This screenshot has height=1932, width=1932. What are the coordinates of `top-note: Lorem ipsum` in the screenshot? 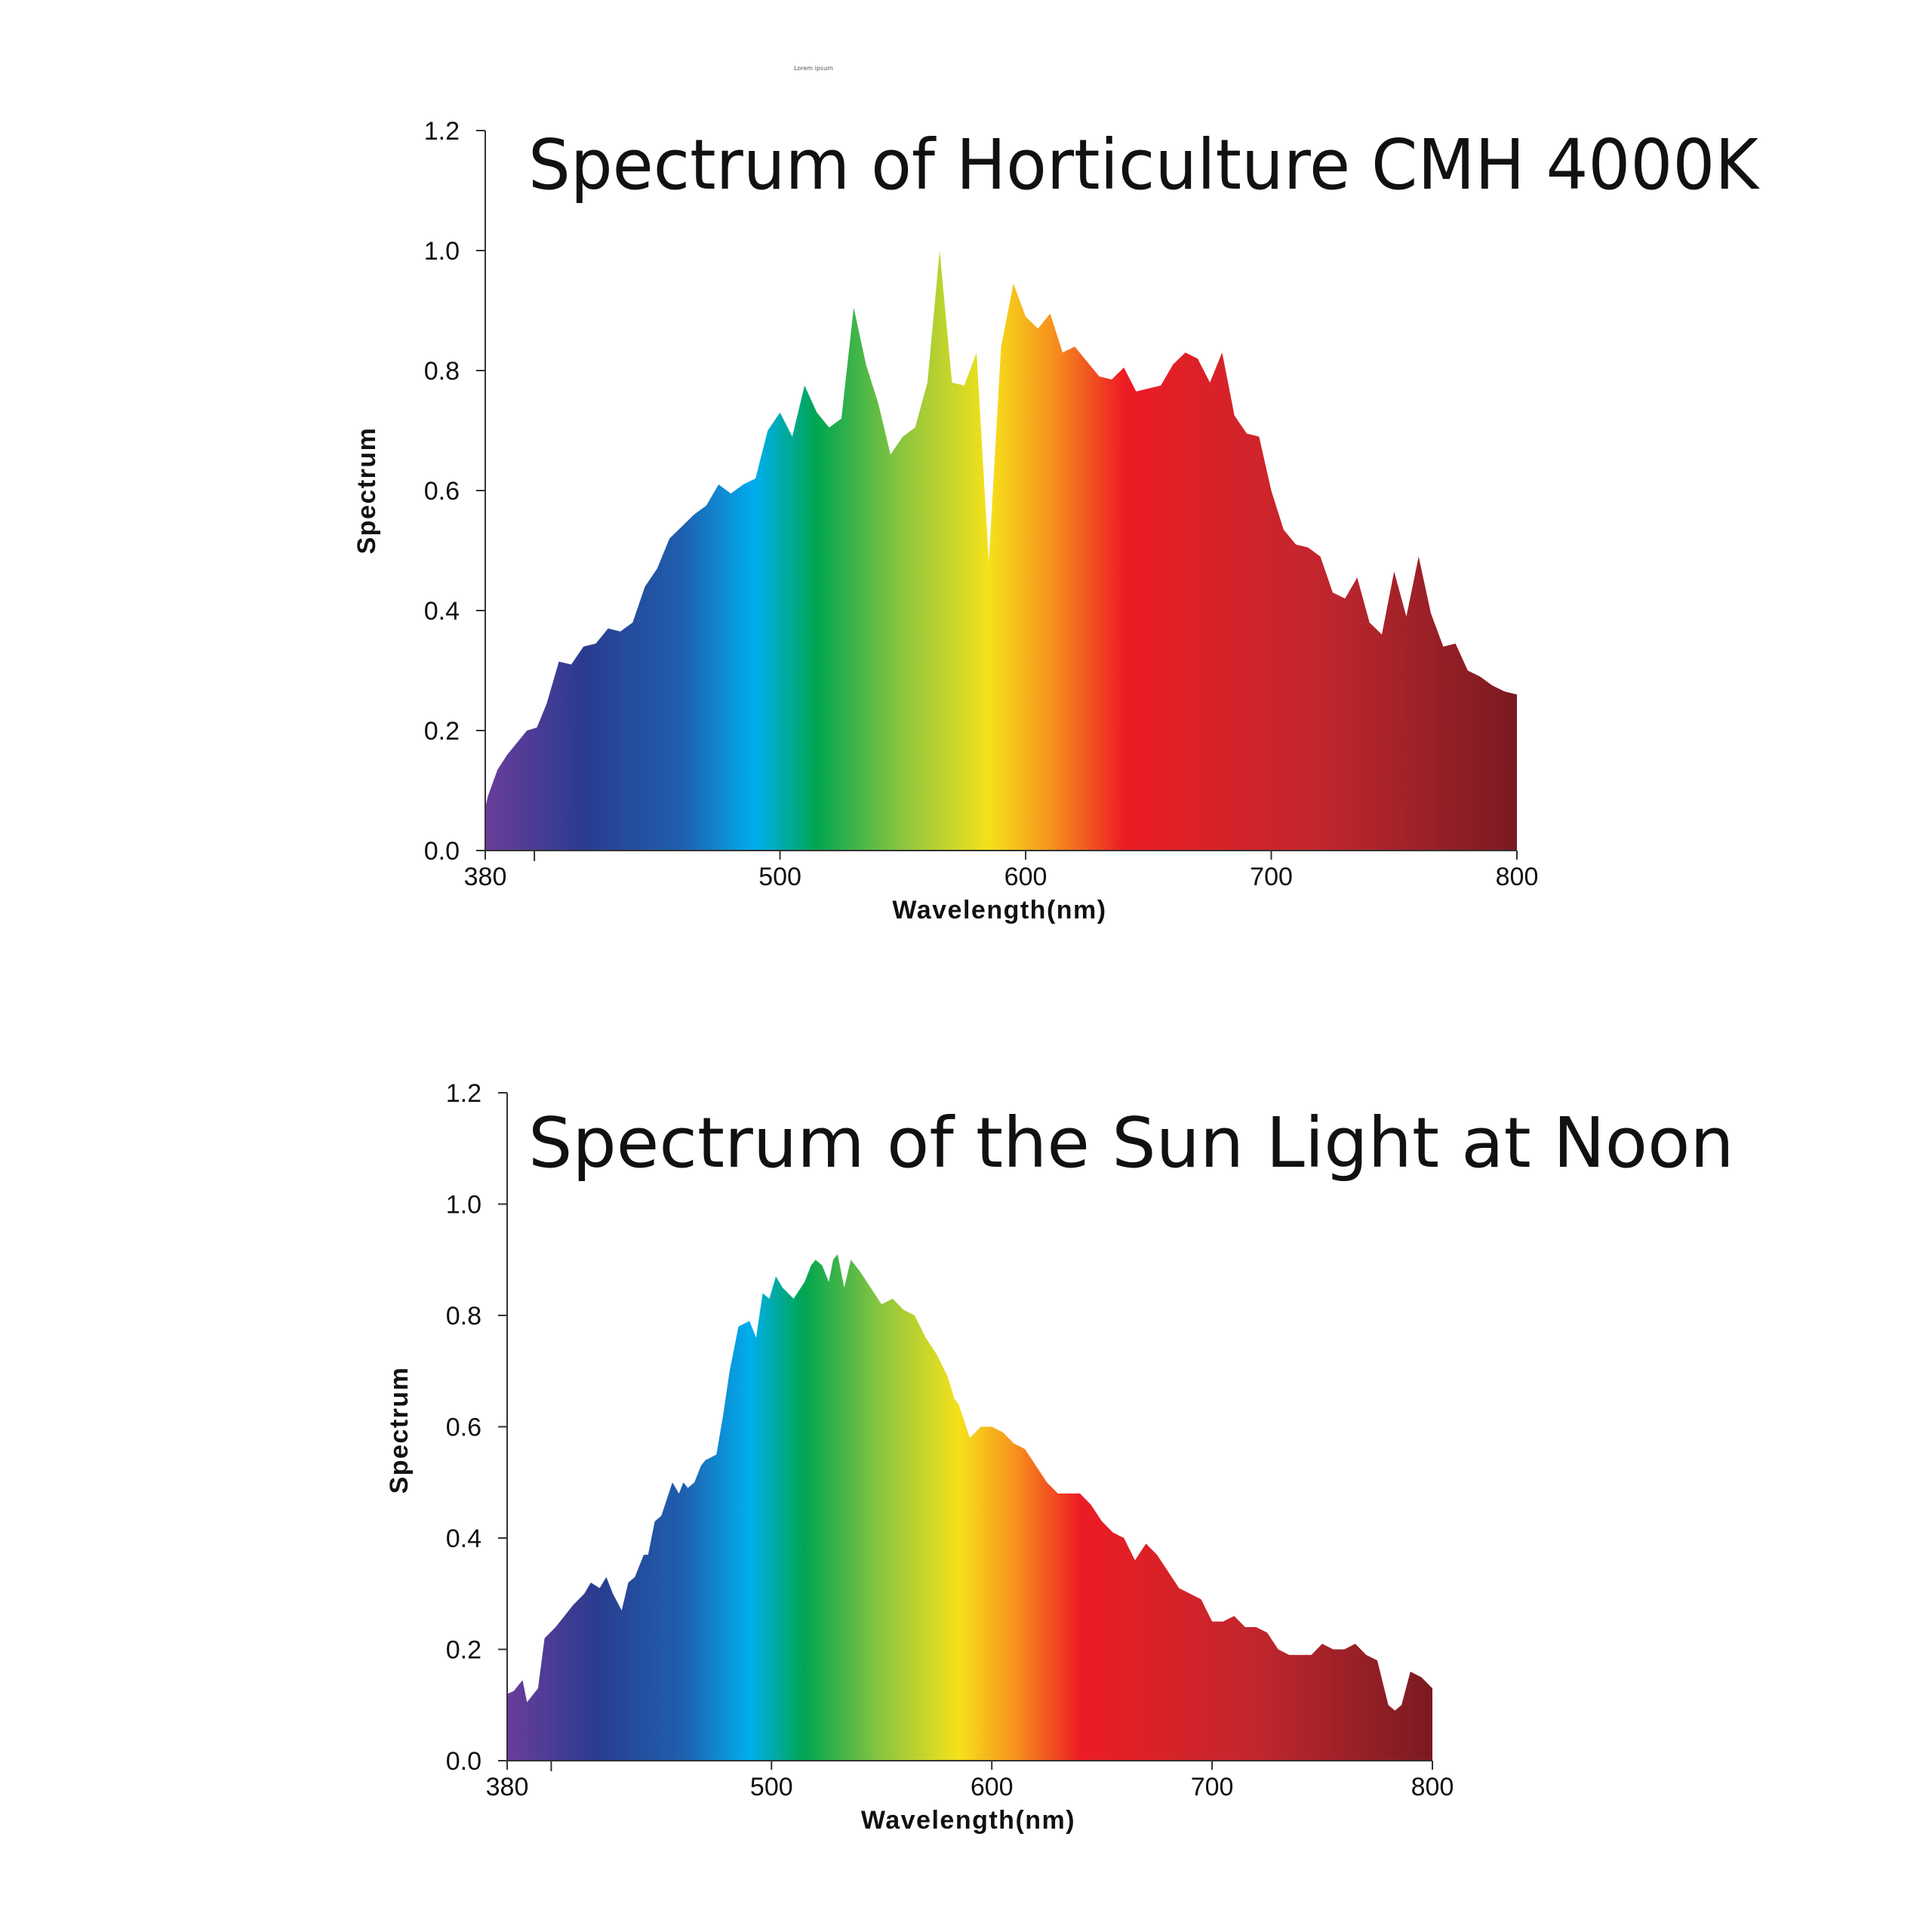 It's located at (813, 68).